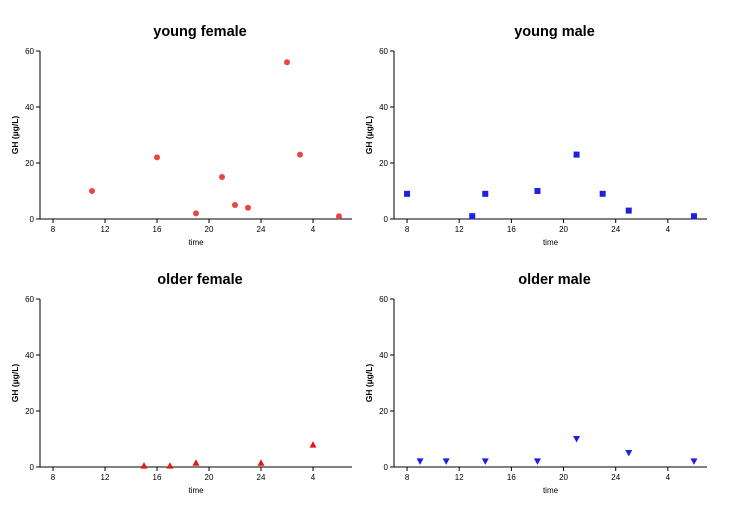  I want to click on chart-title: older male, so click(554, 280).